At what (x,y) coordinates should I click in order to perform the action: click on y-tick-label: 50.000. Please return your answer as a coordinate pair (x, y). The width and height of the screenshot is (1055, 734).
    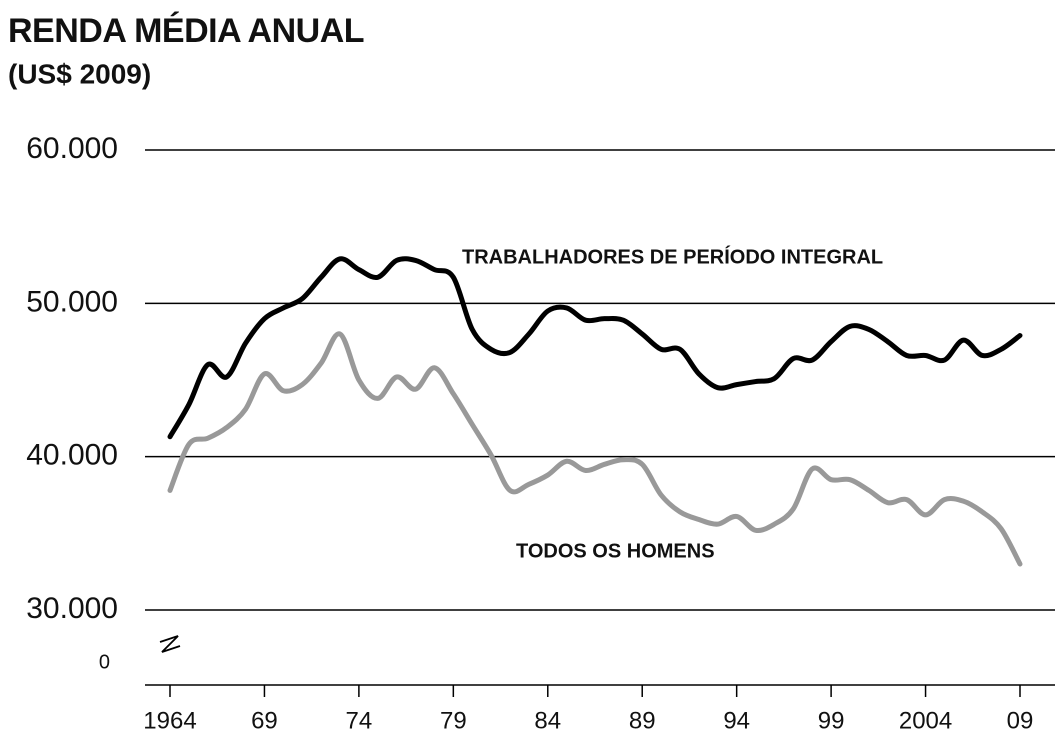
    Looking at the image, I should click on (72, 301).